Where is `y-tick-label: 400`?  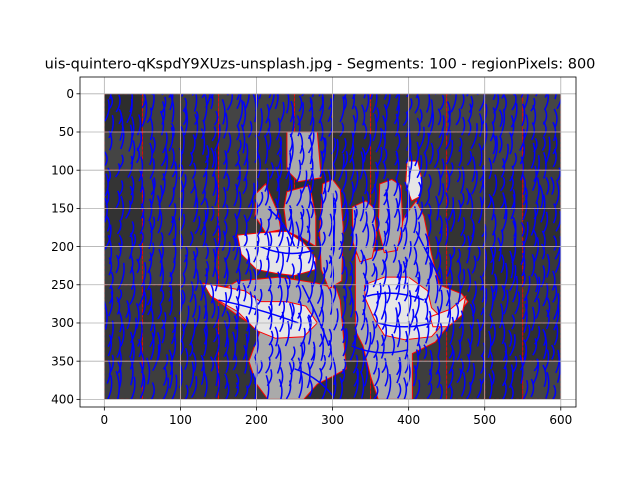 y-tick-label: 400 is located at coordinates (62, 400).